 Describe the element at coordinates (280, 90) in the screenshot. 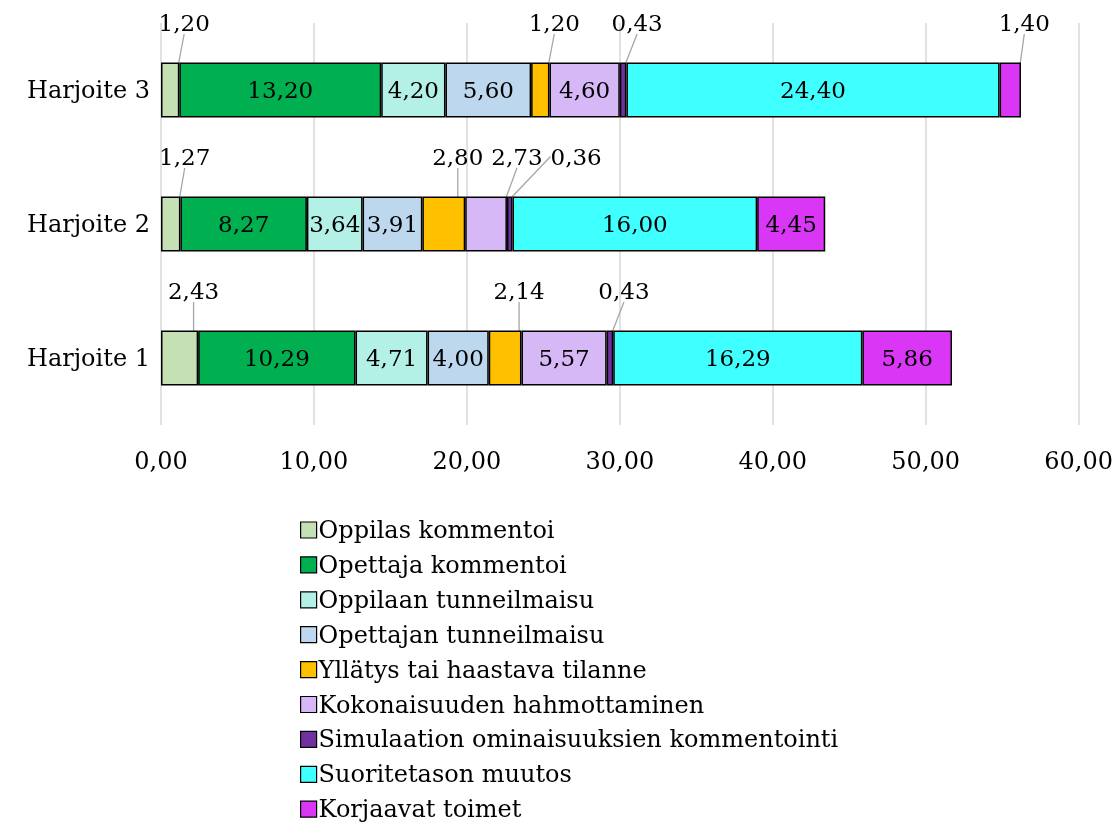

I see `data-label: 13,20` at that location.